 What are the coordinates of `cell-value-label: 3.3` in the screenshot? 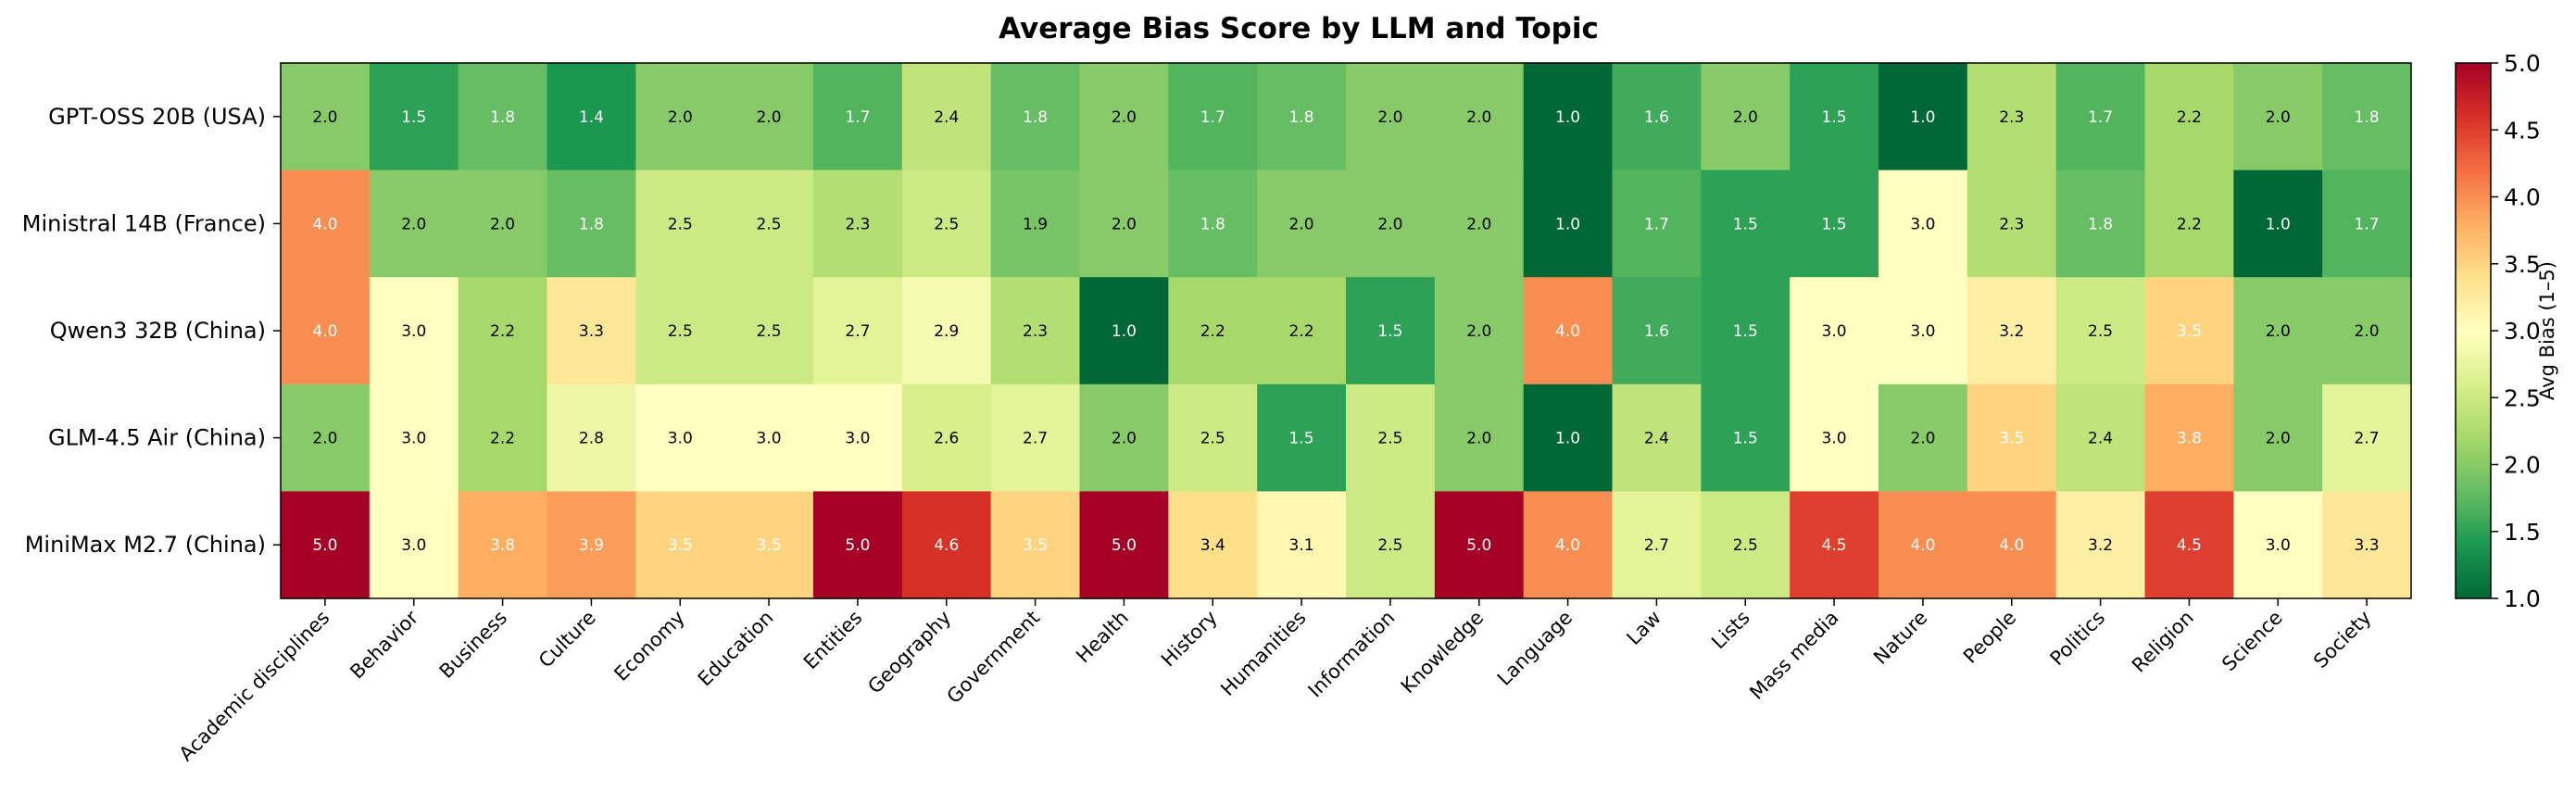 It's located at (591, 331).